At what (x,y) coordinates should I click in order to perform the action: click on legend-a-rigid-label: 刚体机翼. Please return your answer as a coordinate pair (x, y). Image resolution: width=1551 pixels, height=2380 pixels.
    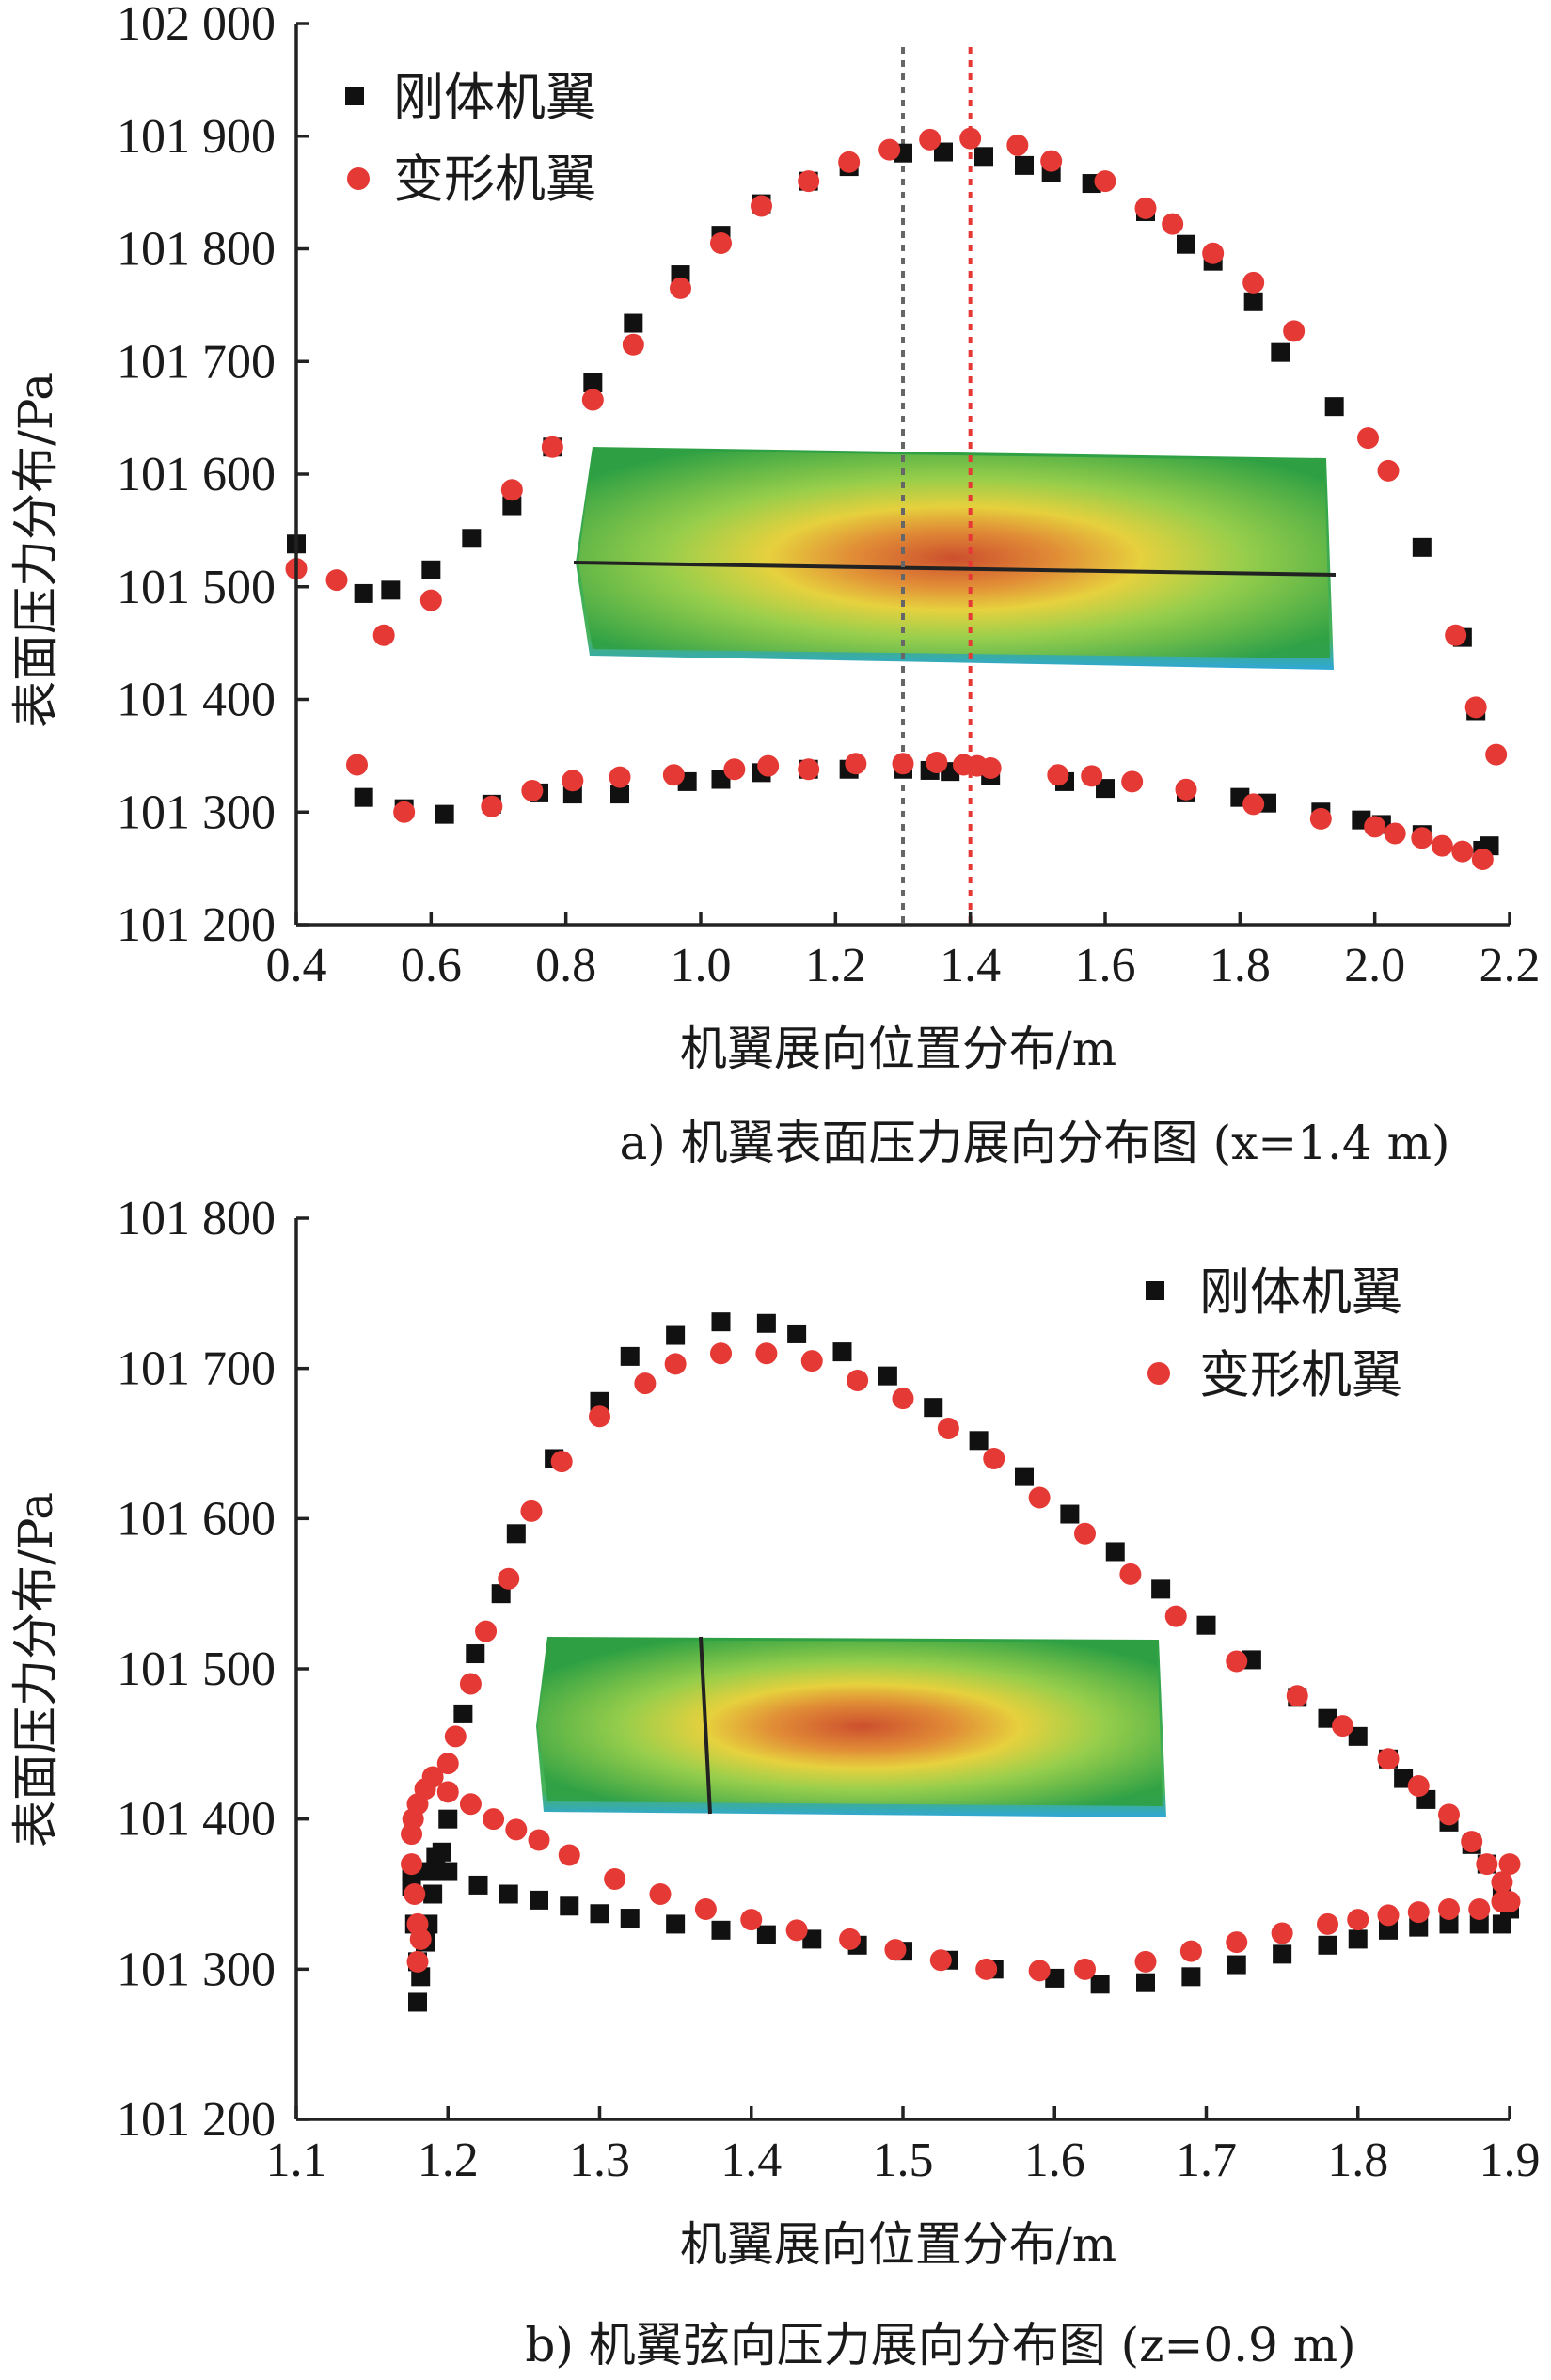
    Looking at the image, I should click on (494, 97).